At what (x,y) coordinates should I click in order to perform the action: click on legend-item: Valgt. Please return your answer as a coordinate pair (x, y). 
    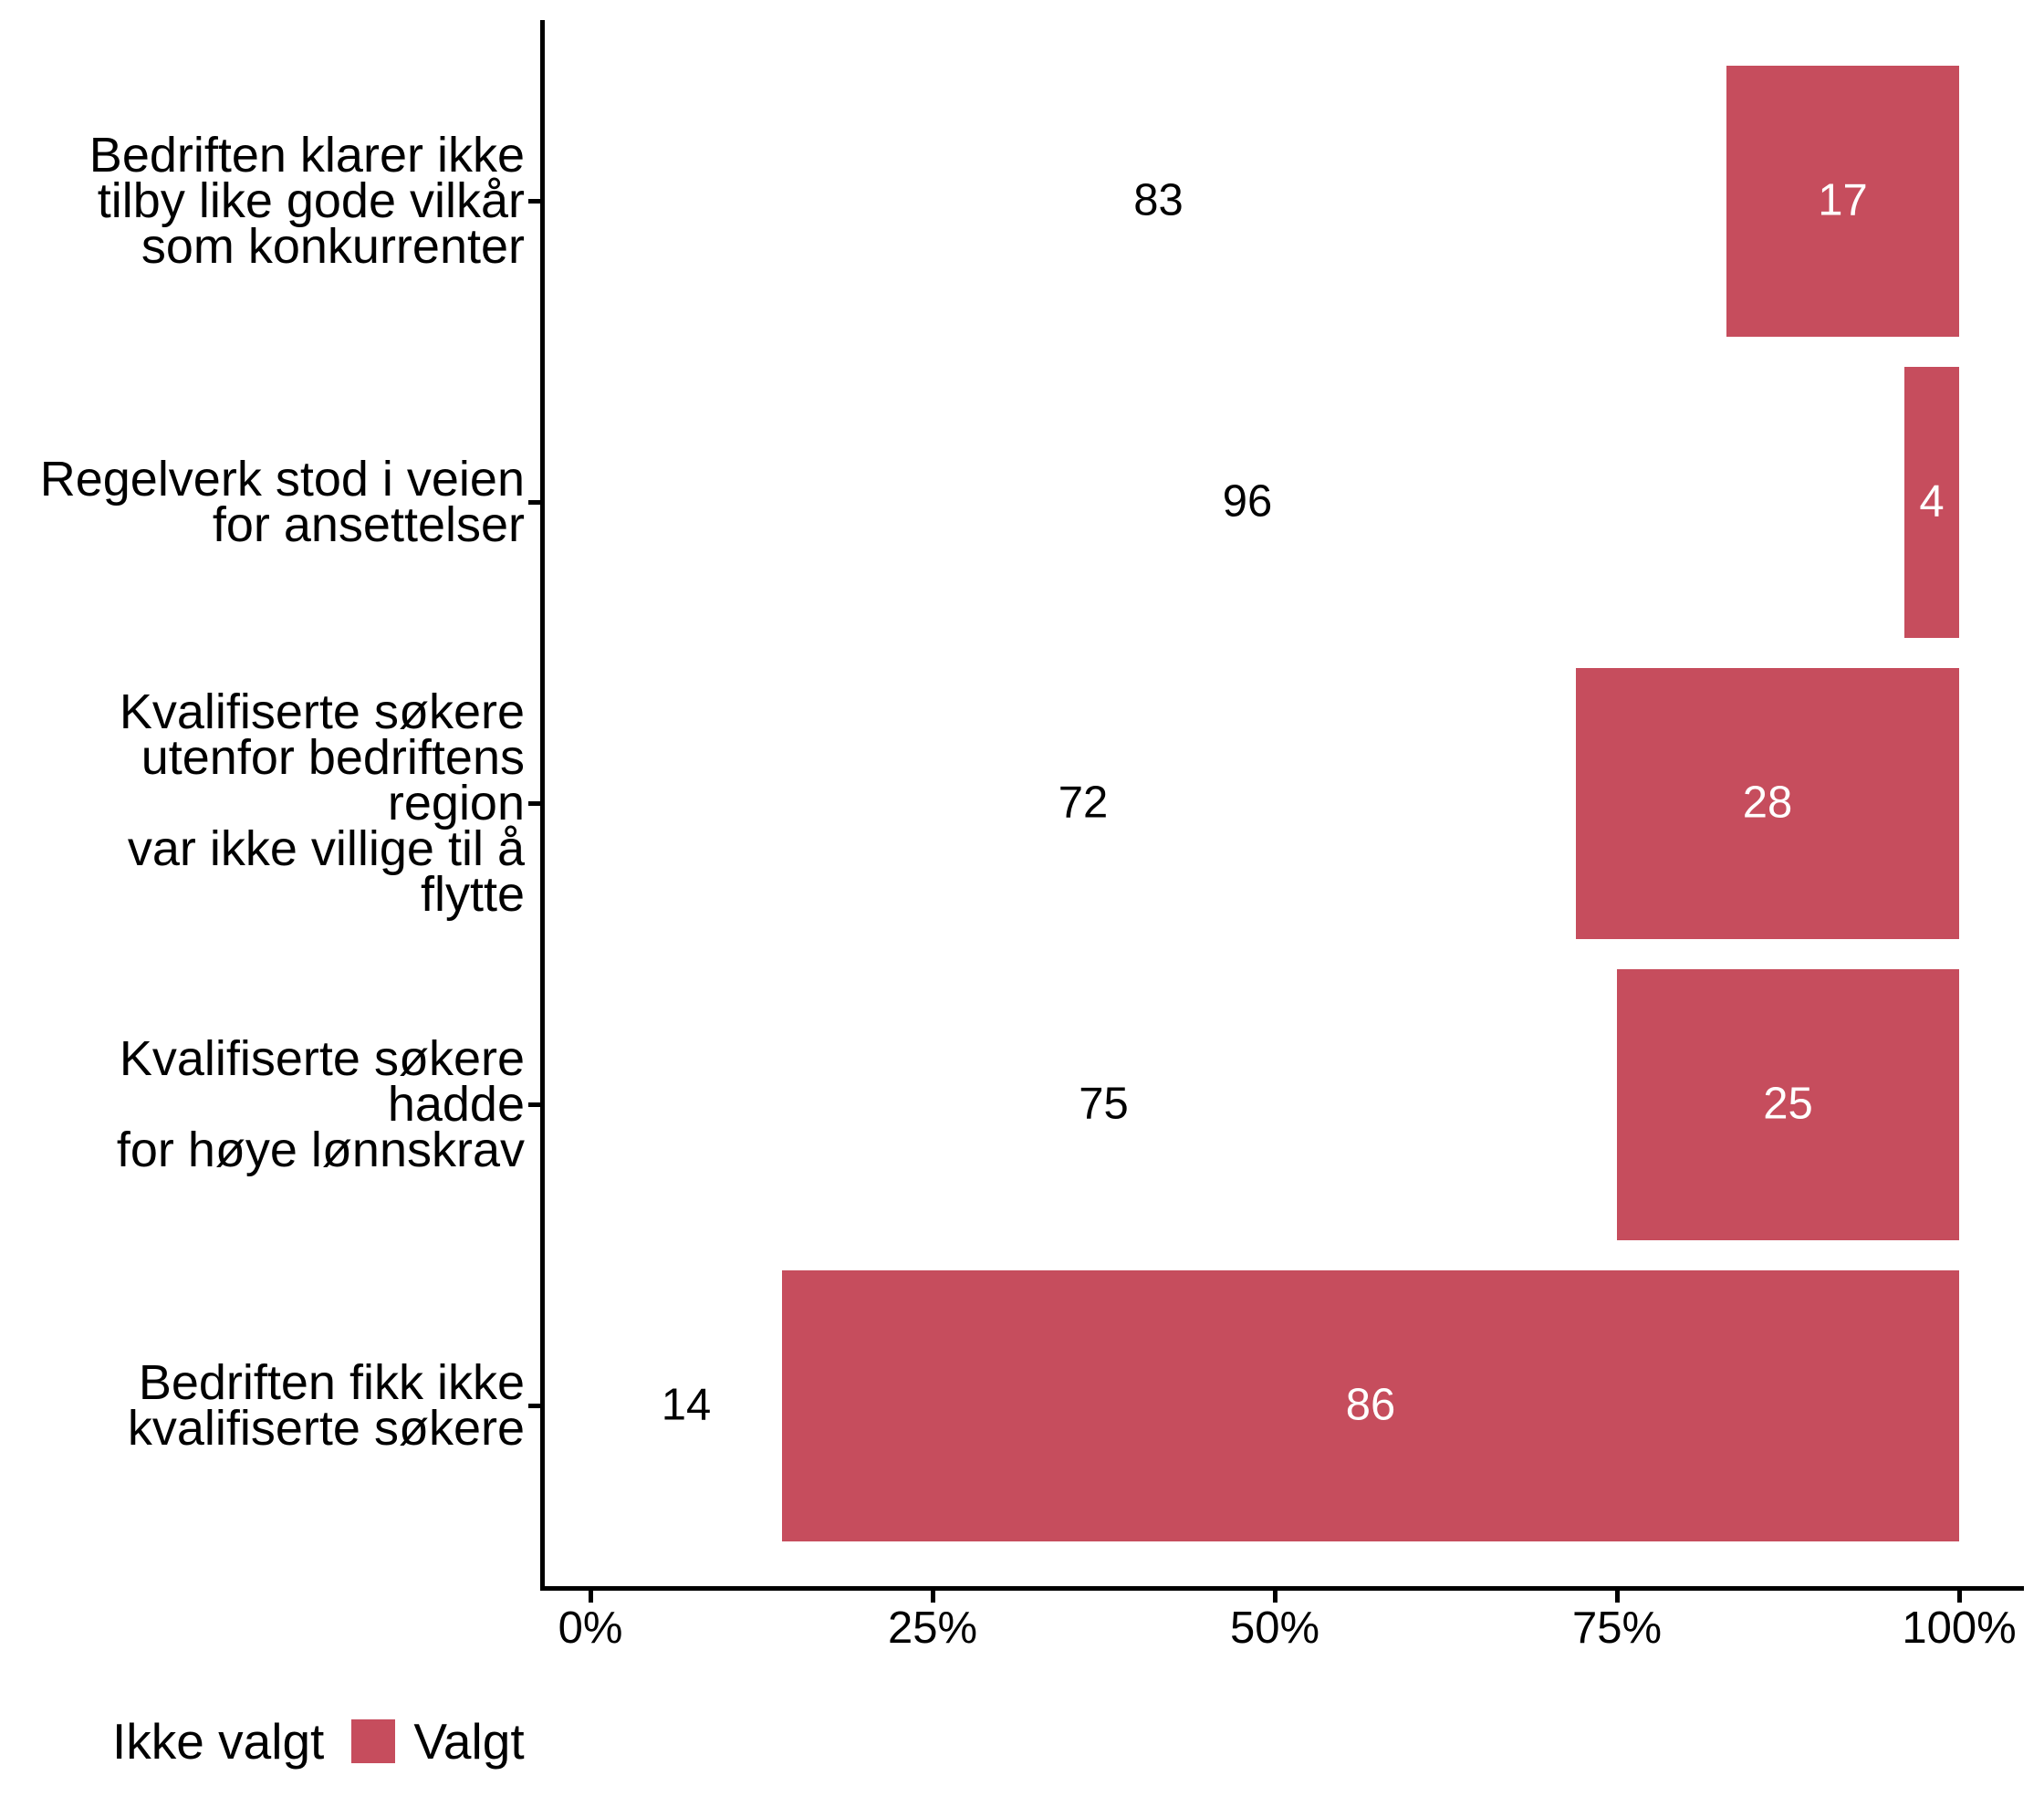
    Looking at the image, I should click on (438, 1741).